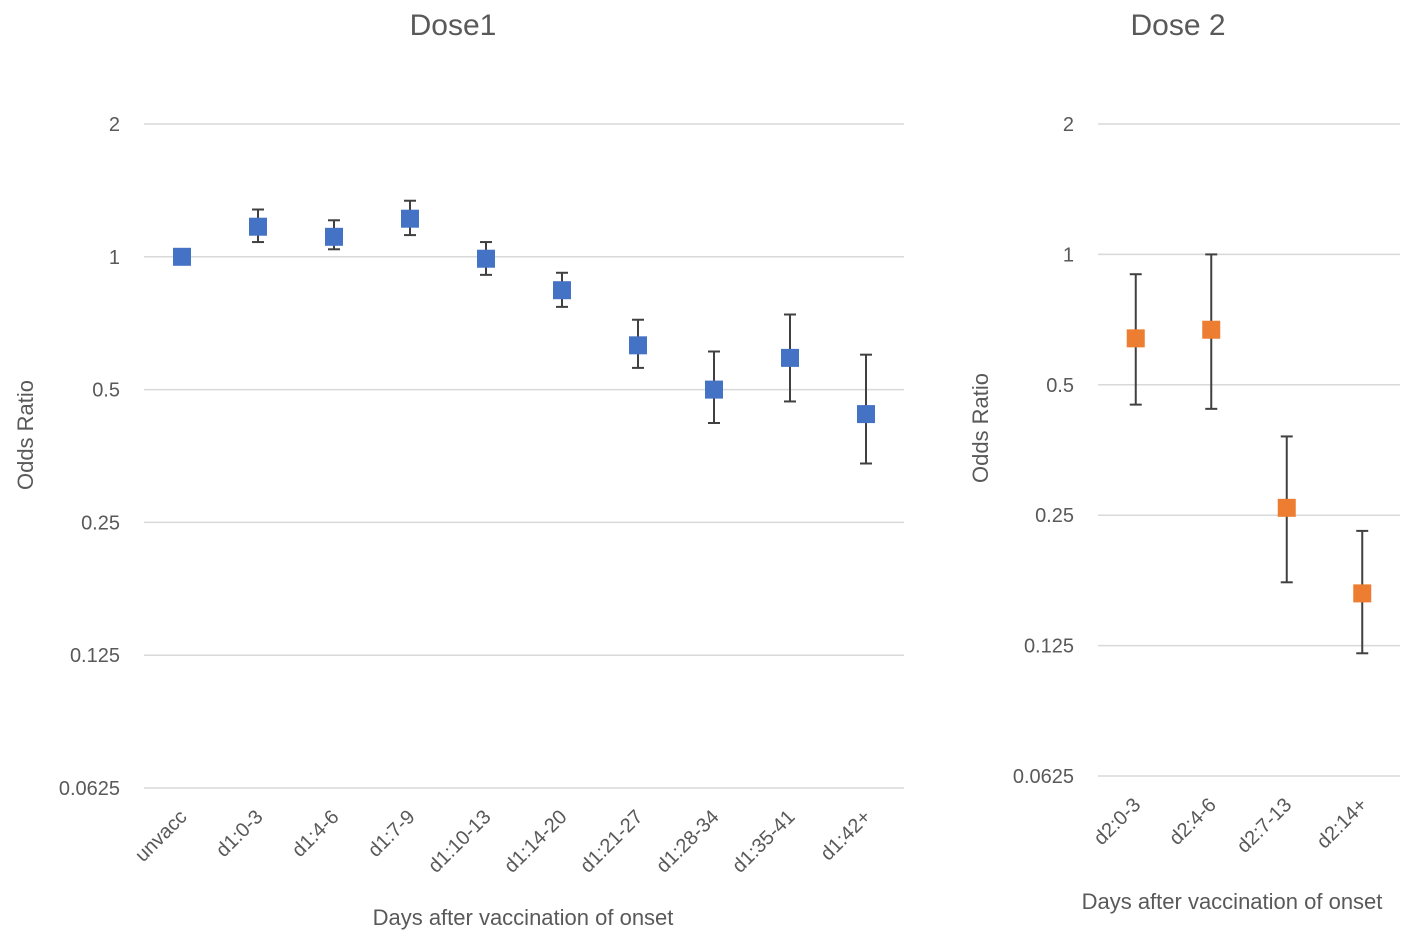 This screenshot has height=936, width=1411. Describe the element at coordinates (535, 841) in the screenshot. I see `x-tick-label: d1:14-20` at that location.